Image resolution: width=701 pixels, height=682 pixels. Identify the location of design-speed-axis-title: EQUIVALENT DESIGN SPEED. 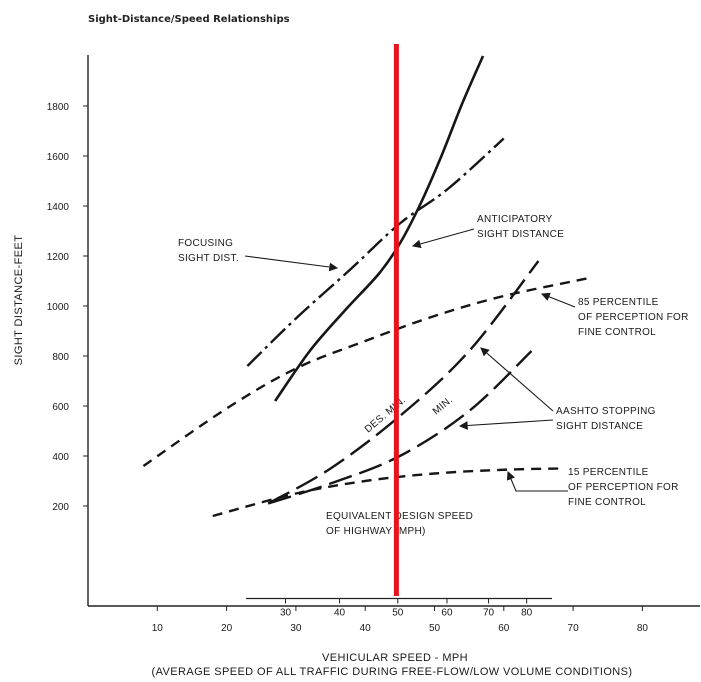
(399, 516).